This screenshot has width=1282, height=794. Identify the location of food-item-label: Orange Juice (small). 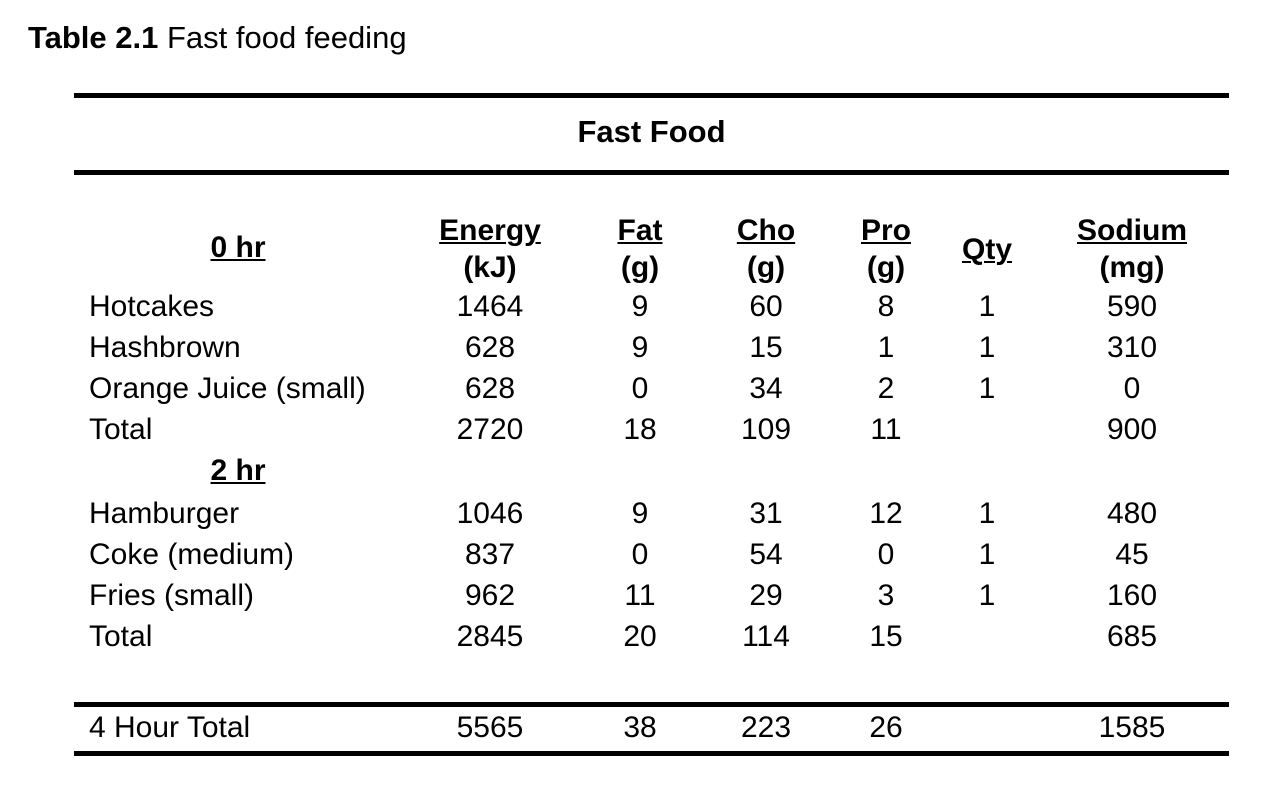
(227, 388).